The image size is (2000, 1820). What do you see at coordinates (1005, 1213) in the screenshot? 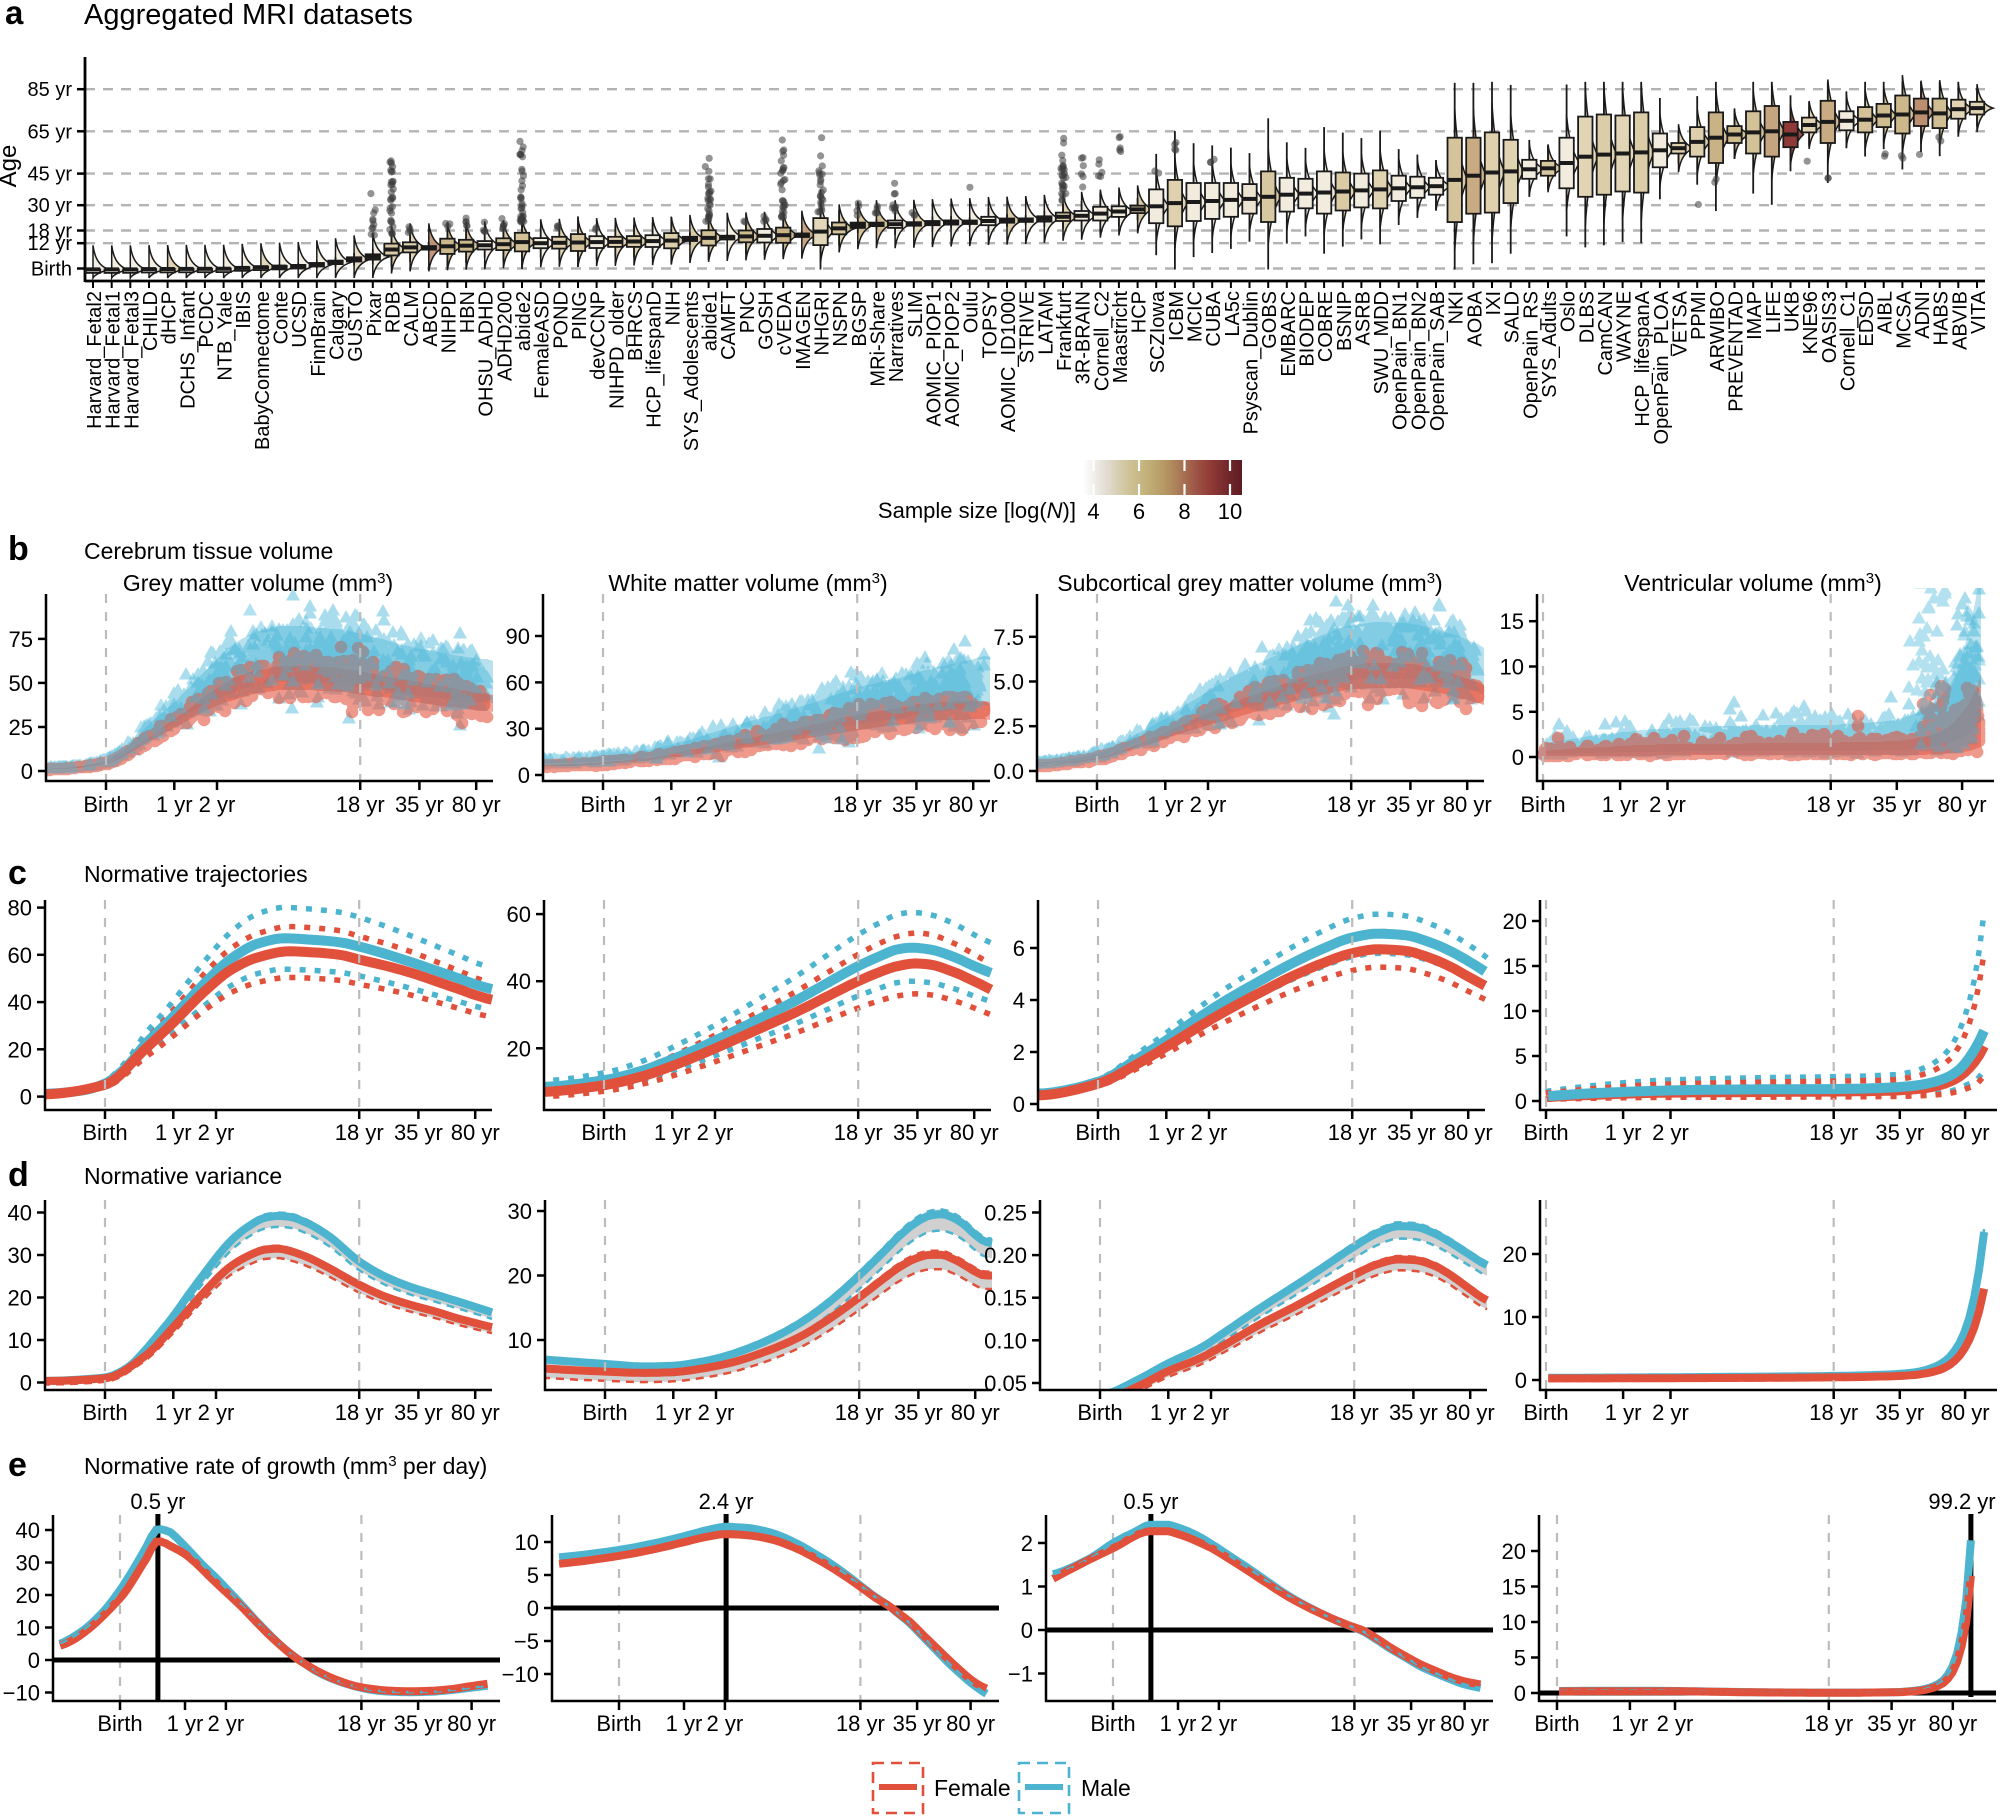
I see `svg-text: 0.25` at bounding box center [1005, 1213].